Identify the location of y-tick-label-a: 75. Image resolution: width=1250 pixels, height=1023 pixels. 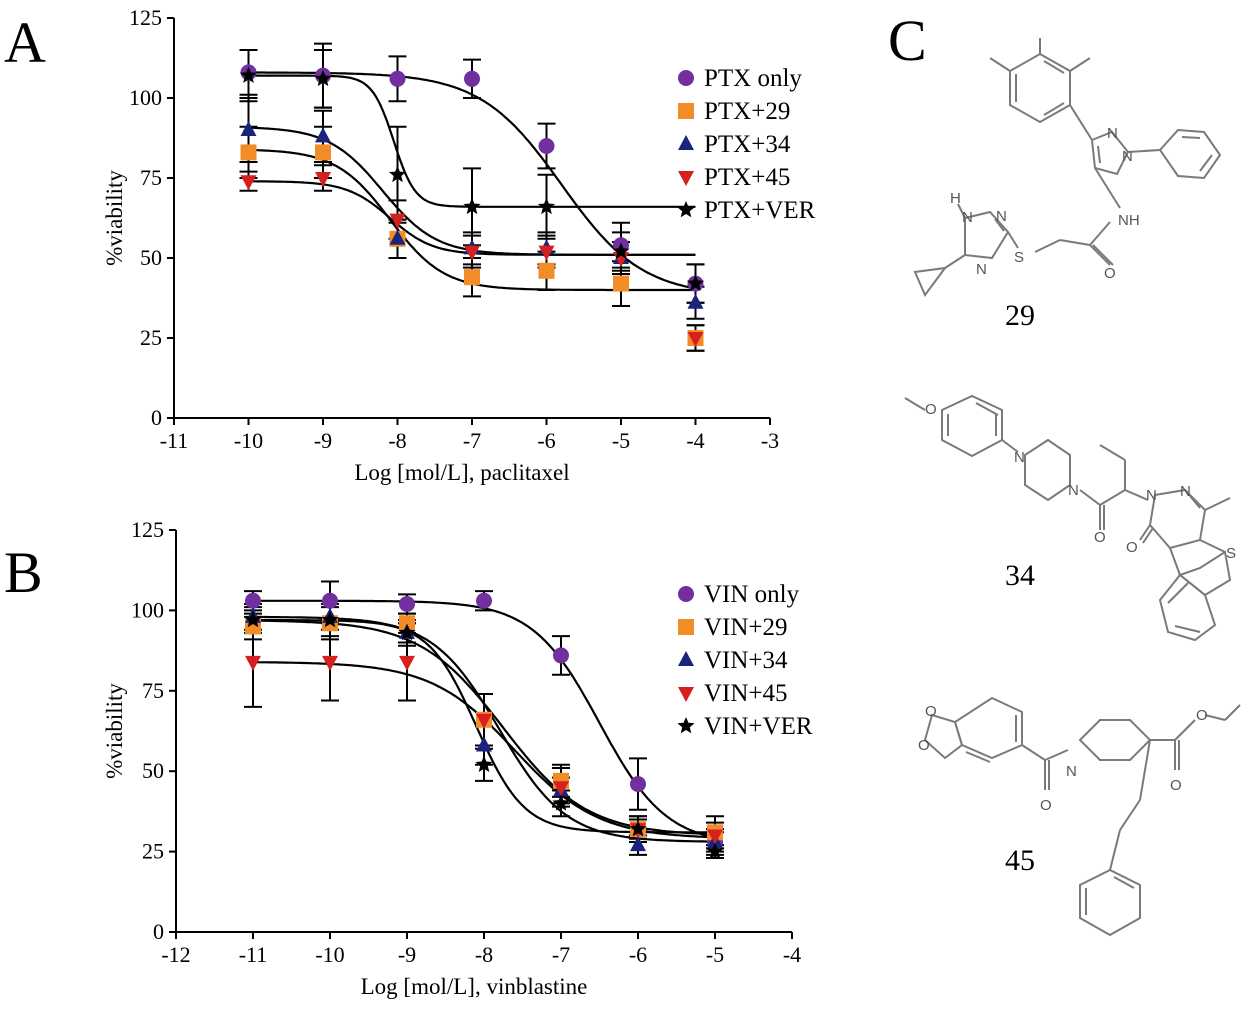
(151, 177).